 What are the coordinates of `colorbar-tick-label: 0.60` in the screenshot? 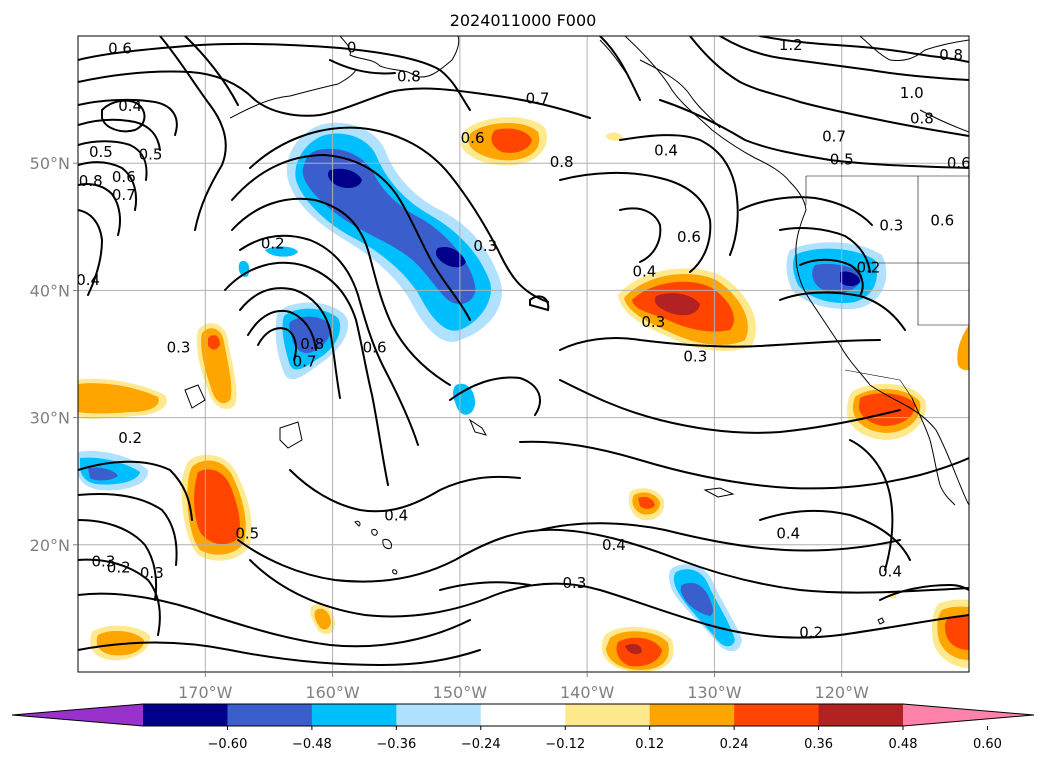 It's located at (987, 744).